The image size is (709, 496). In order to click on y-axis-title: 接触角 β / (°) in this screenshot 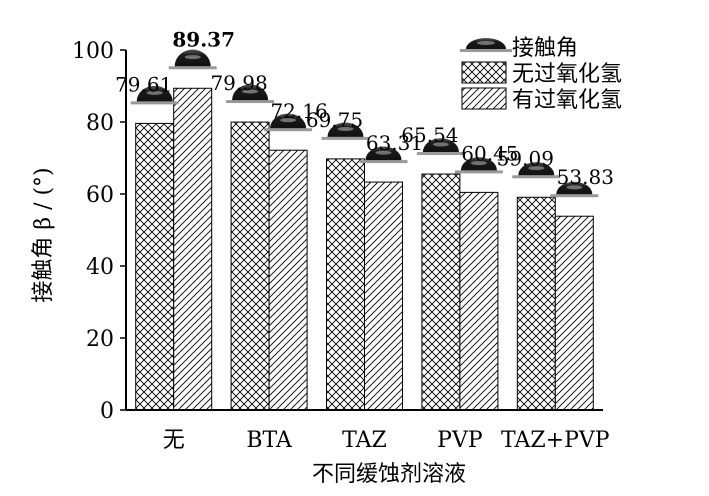, I will do `click(43, 234)`.